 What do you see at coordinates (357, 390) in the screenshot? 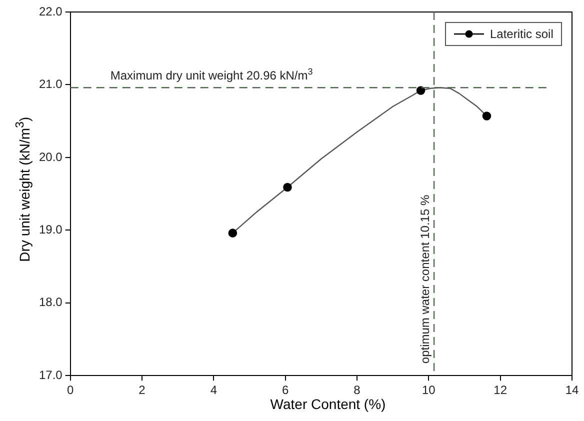
I see `x-tick-label: 8` at bounding box center [357, 390].